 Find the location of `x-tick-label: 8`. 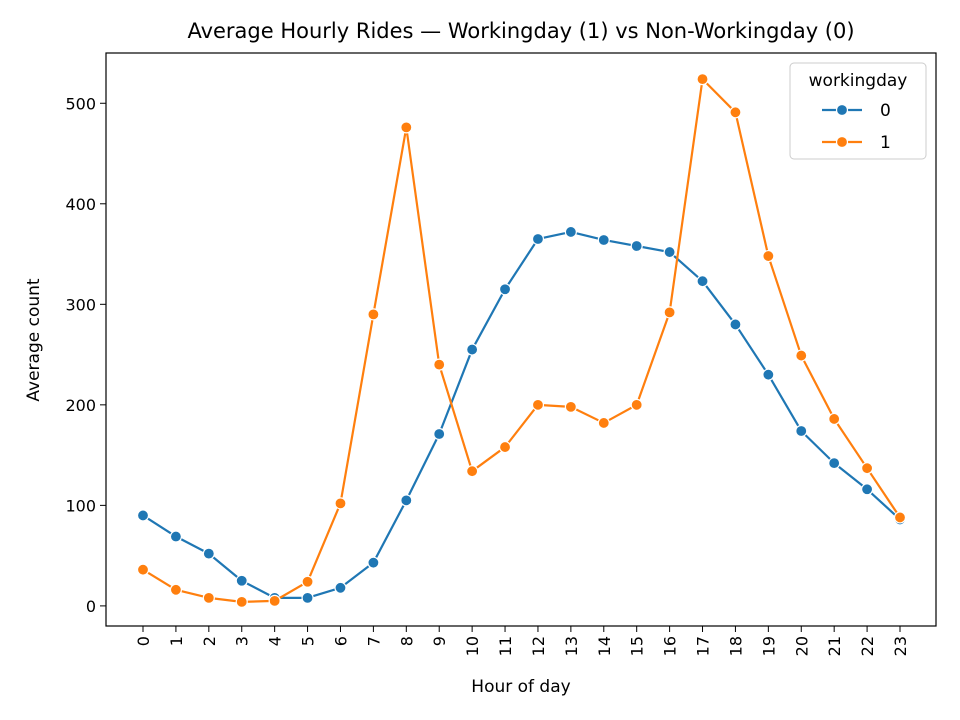

x-tick-label: 8 is located at coordinates (406, 641).